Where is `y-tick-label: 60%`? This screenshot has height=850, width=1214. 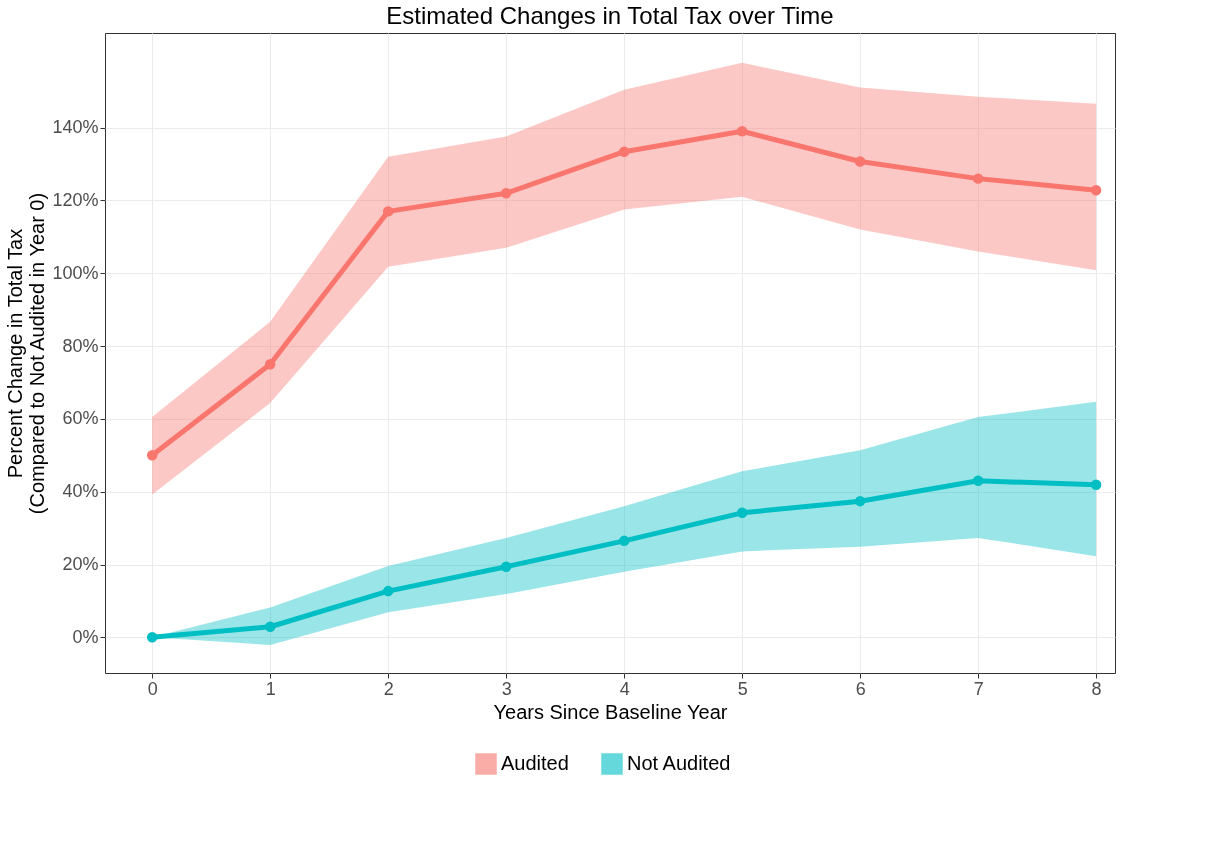
y-tick-label: 60% is located at coordinates (80, 418).